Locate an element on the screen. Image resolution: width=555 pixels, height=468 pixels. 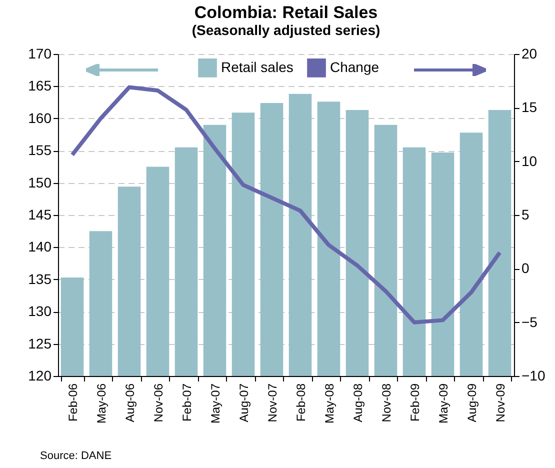
x-tick-label: May-09 is located at coordinates (443, 403).